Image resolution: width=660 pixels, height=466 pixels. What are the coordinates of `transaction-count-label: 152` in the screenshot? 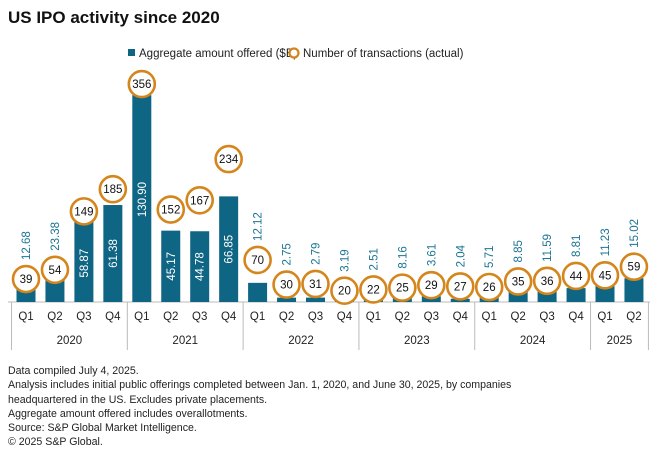 It's located at (170, 211).